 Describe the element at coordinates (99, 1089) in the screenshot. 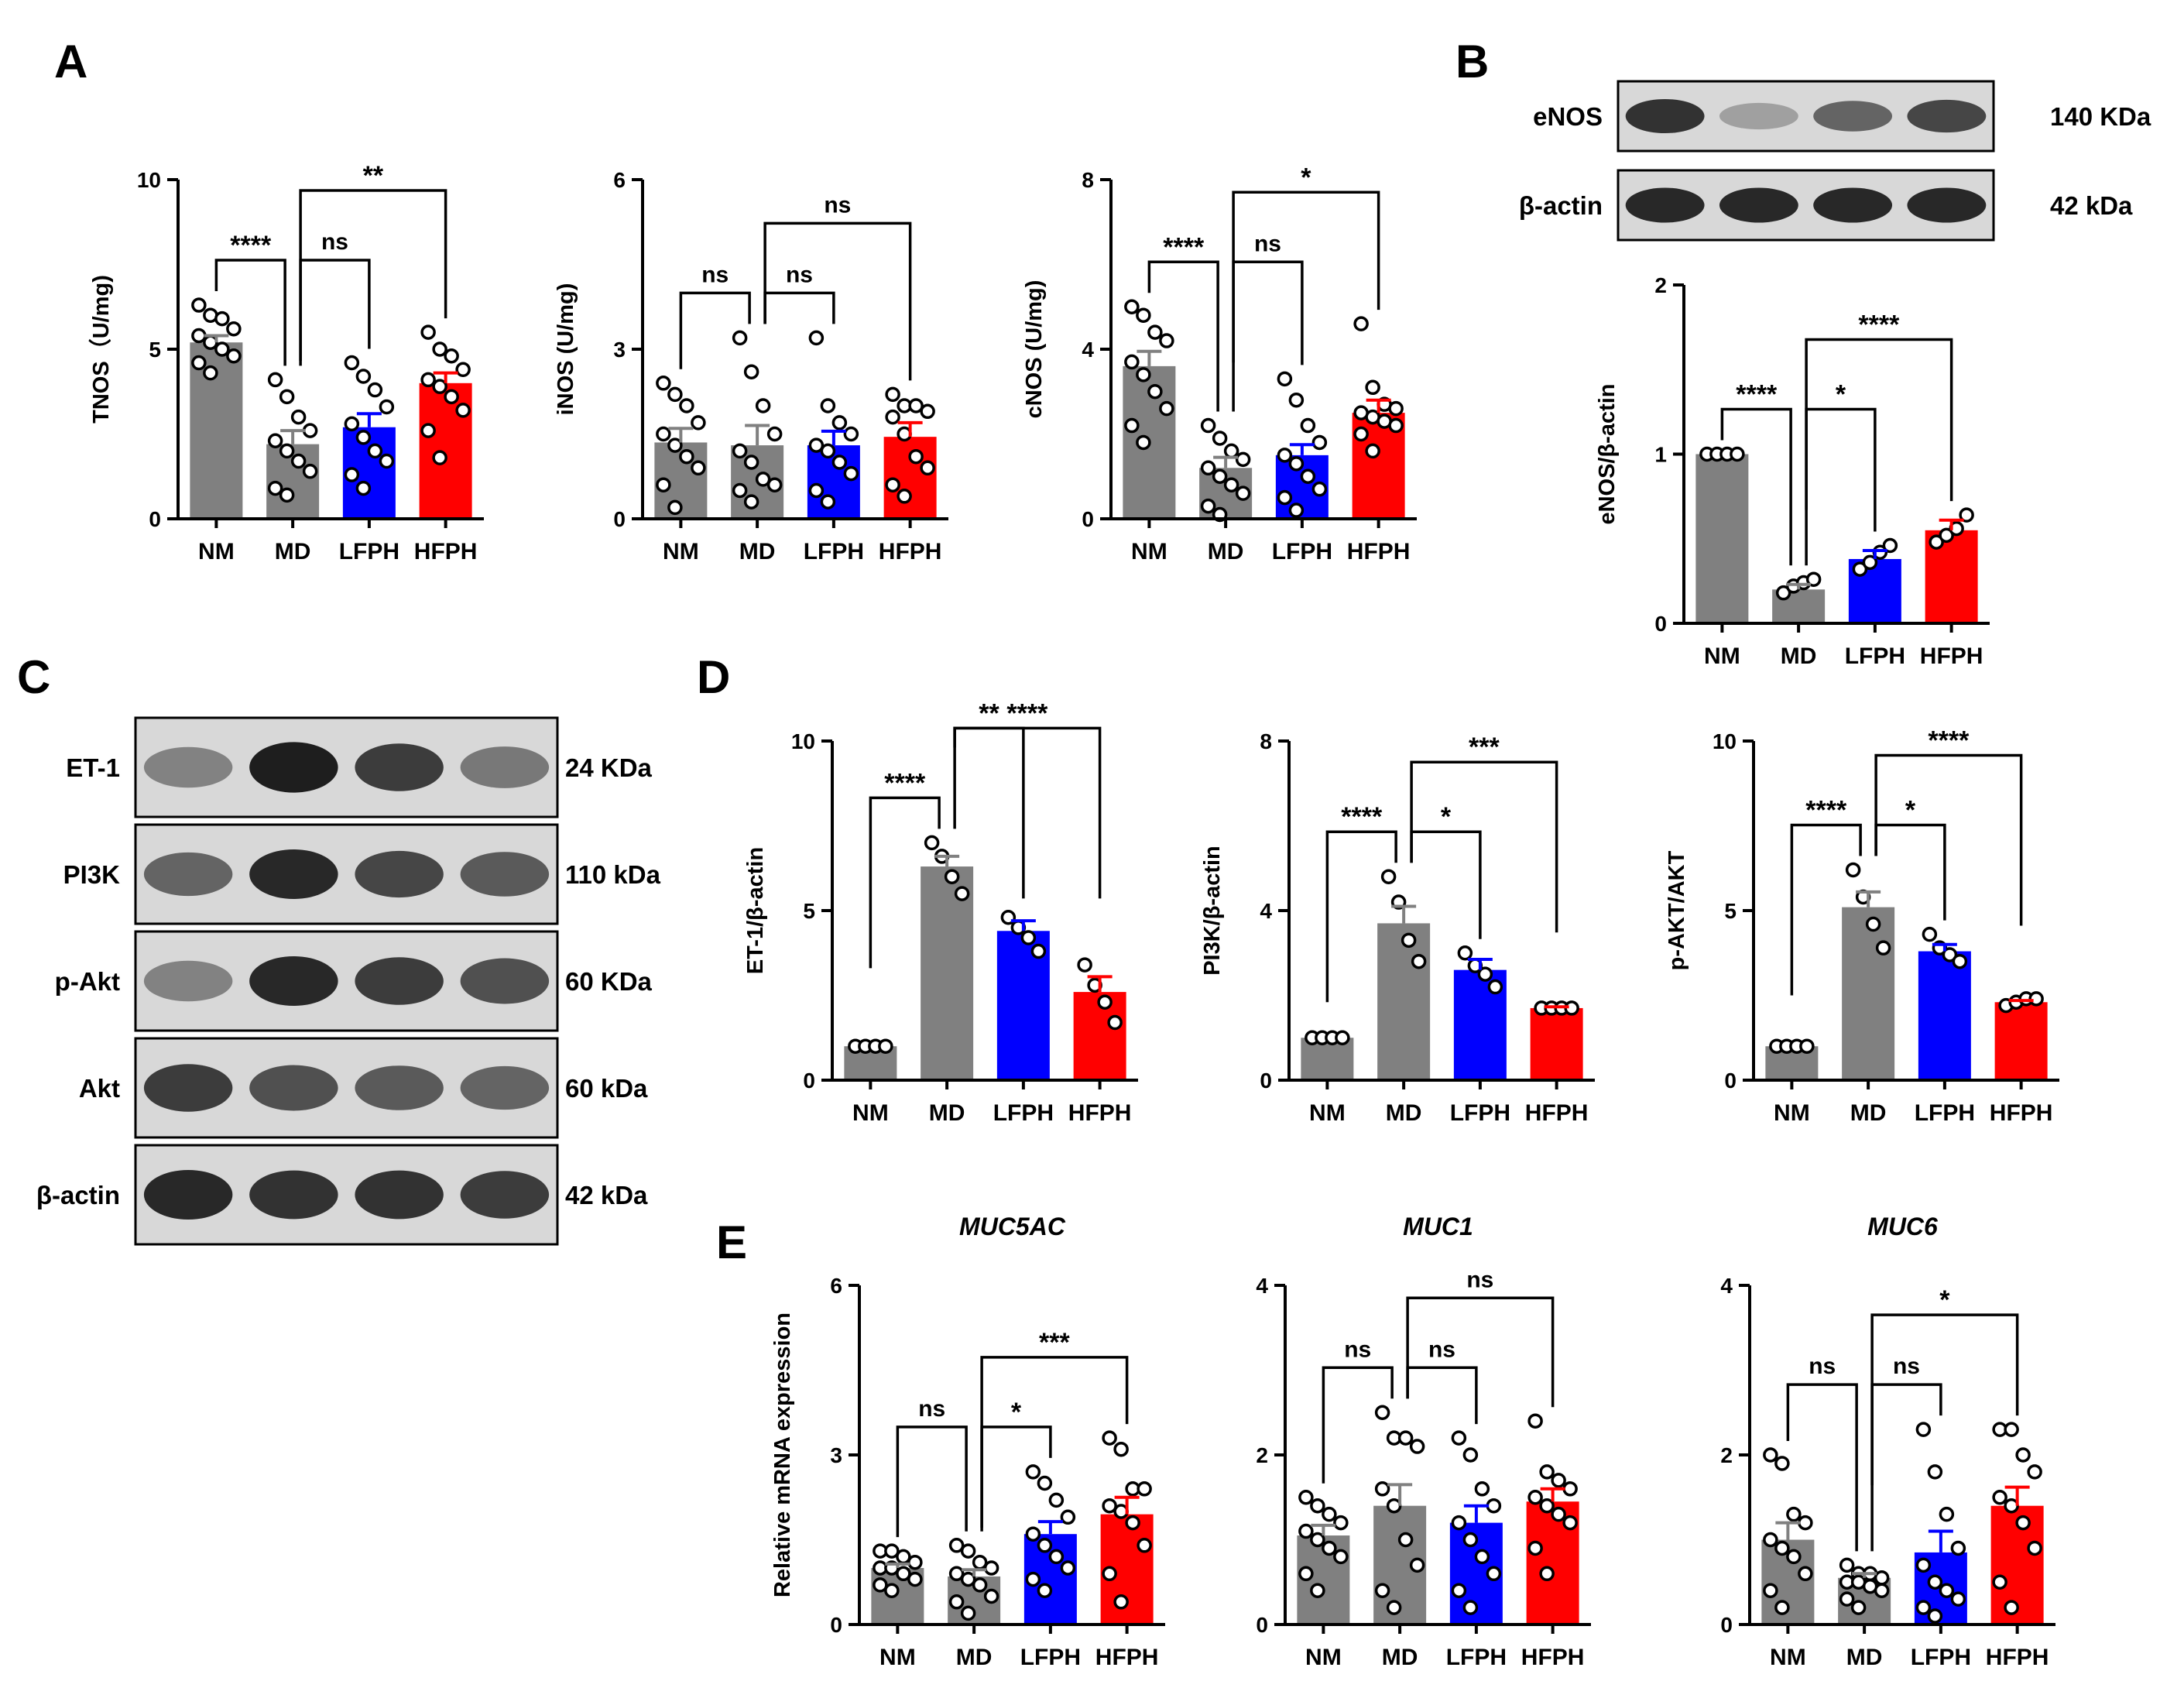

I see `blot-protein-label: Akt` at that location.